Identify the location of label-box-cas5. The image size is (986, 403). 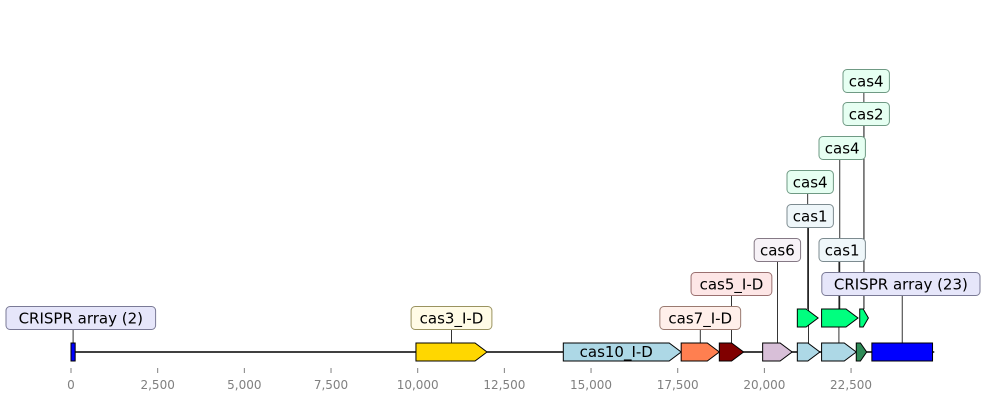
(731, 284).